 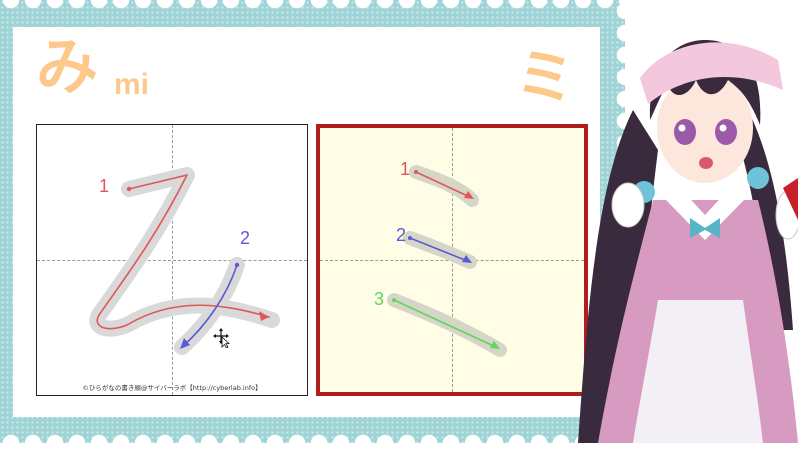 I want to click on stroke-3-start-dot, so click(x=394, y=300).